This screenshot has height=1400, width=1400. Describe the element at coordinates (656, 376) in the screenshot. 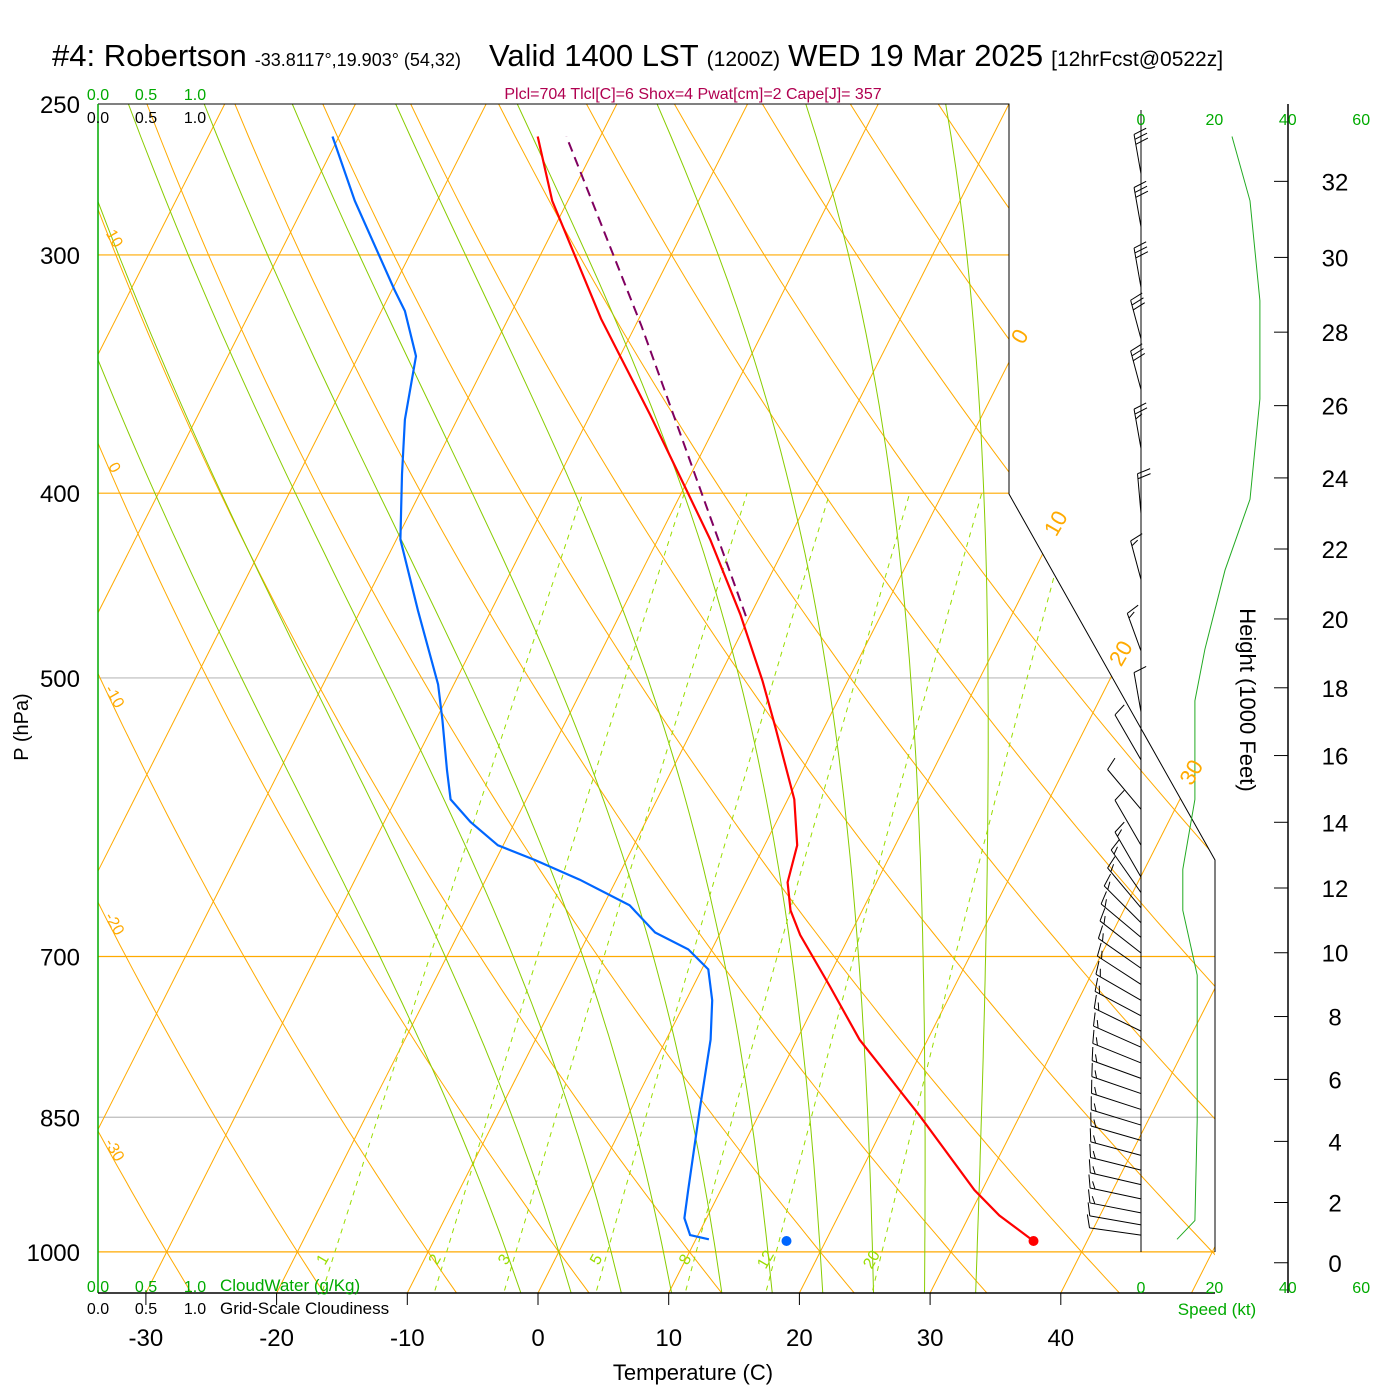

I see `parcel-trace` at that location.